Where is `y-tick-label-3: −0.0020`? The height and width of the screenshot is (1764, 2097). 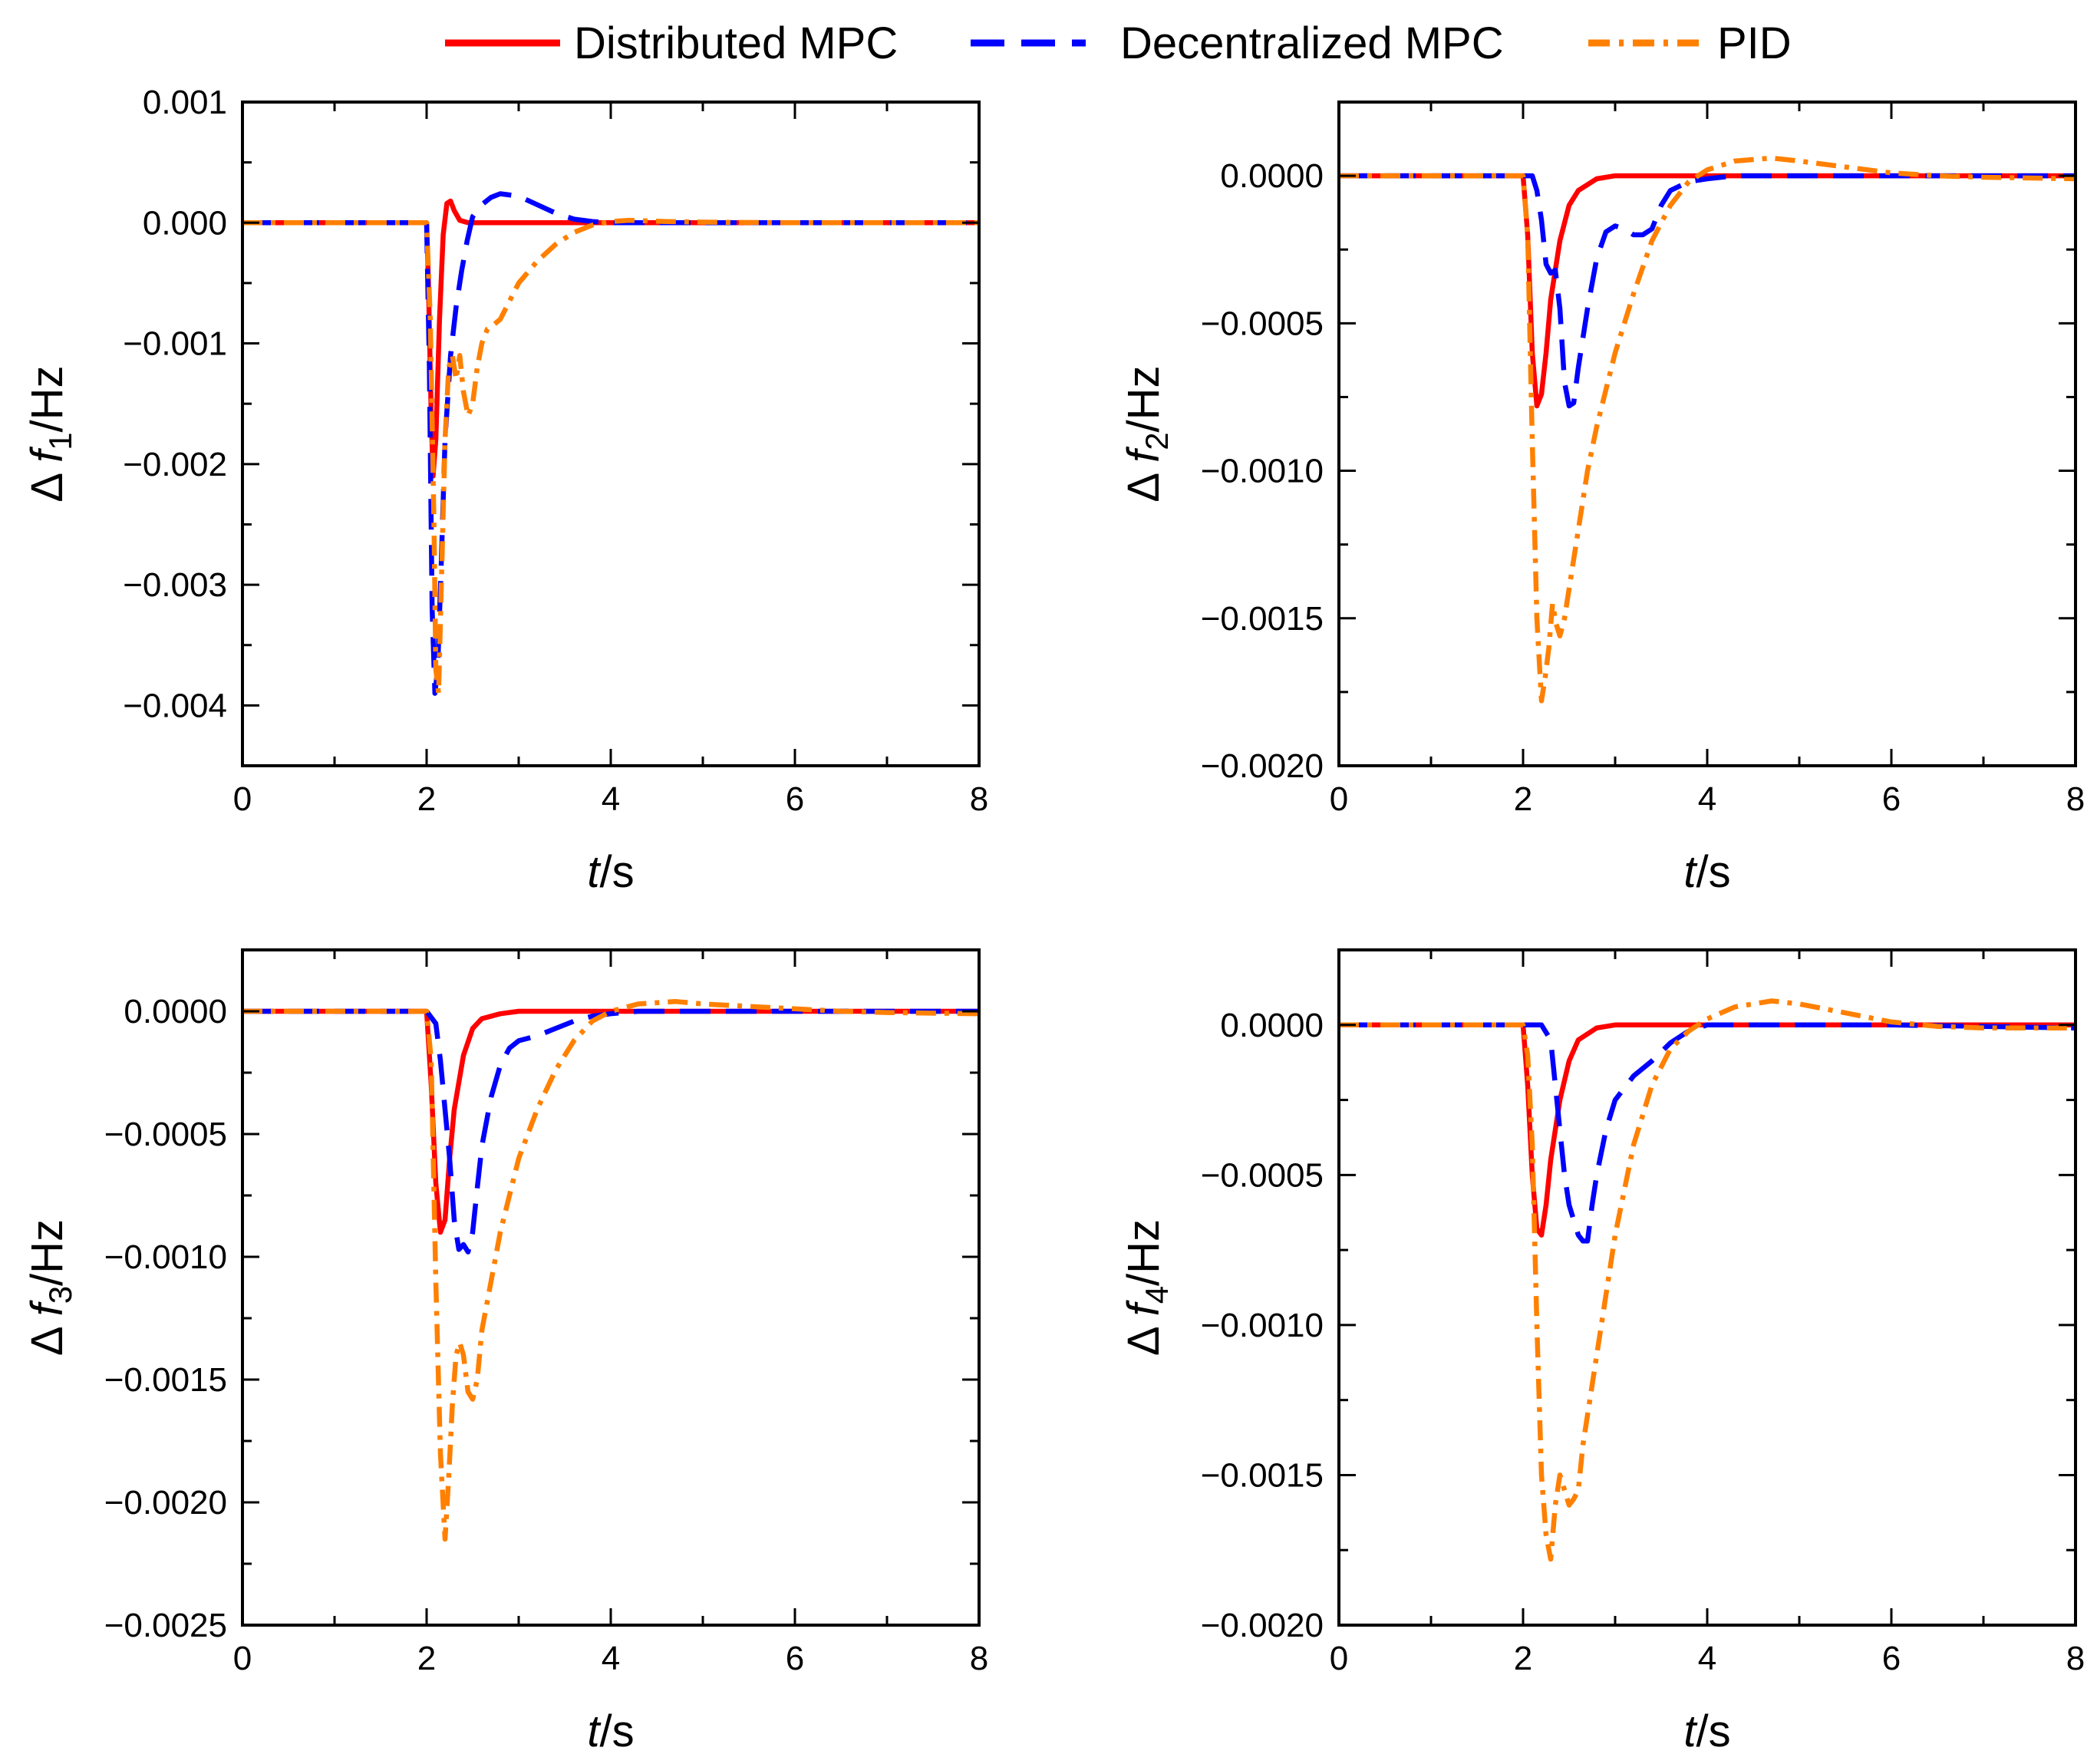 y-tick-label-3: −0.0020 is located at coordinates (166, 1503).